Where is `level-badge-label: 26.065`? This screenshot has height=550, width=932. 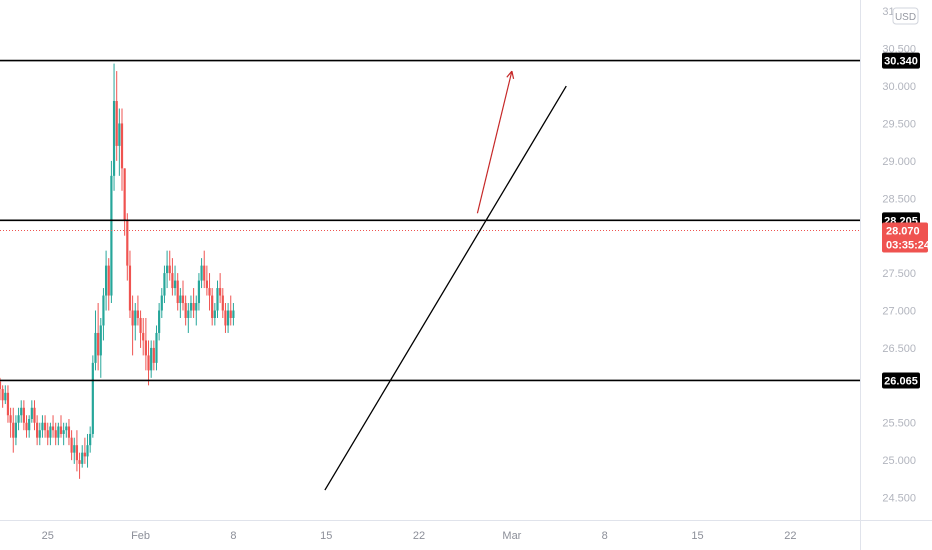
level-badge-label: 26.065 is located at coordinates (901, 381).